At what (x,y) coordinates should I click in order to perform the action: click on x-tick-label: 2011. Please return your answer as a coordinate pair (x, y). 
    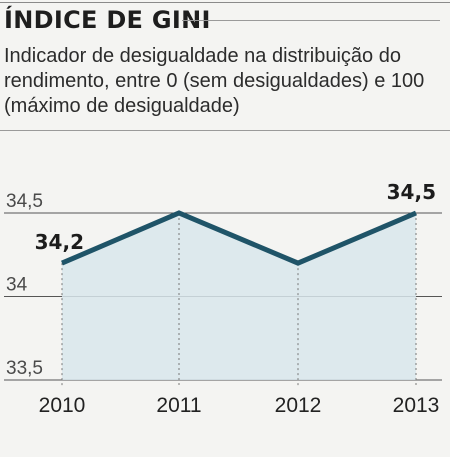
    Looking at the image, I should click on (178, 405).